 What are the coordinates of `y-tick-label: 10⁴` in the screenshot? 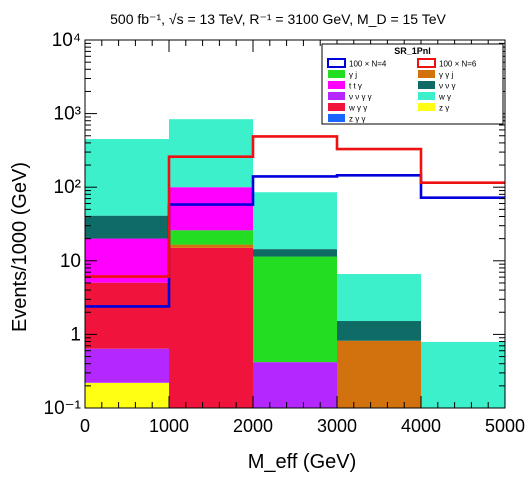 It's located at (66, 40).